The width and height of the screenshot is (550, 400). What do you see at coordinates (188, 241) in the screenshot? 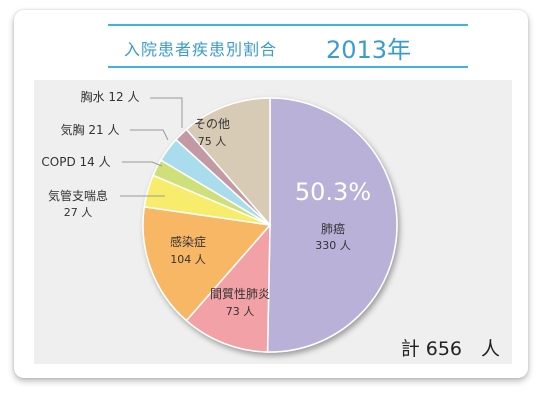
I see `slice-label-2: 感染症` at bounding box center [188, 241].